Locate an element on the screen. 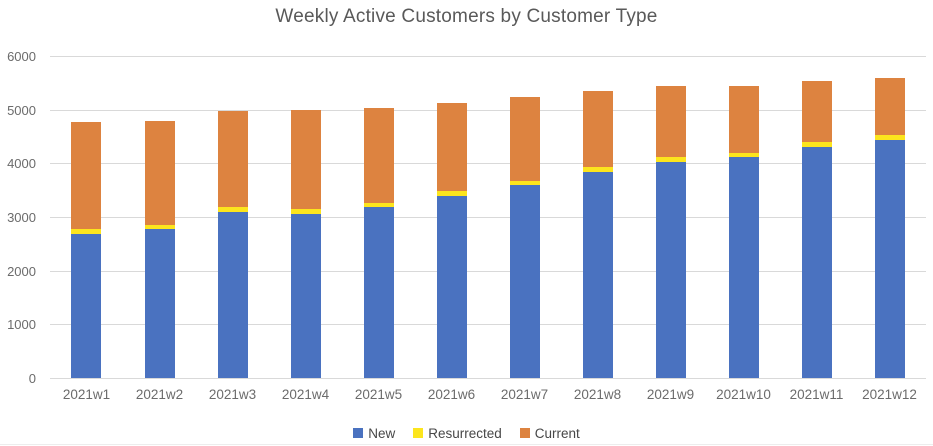  x-tick-label: 2021w9 is located at coordinates (670, 394).